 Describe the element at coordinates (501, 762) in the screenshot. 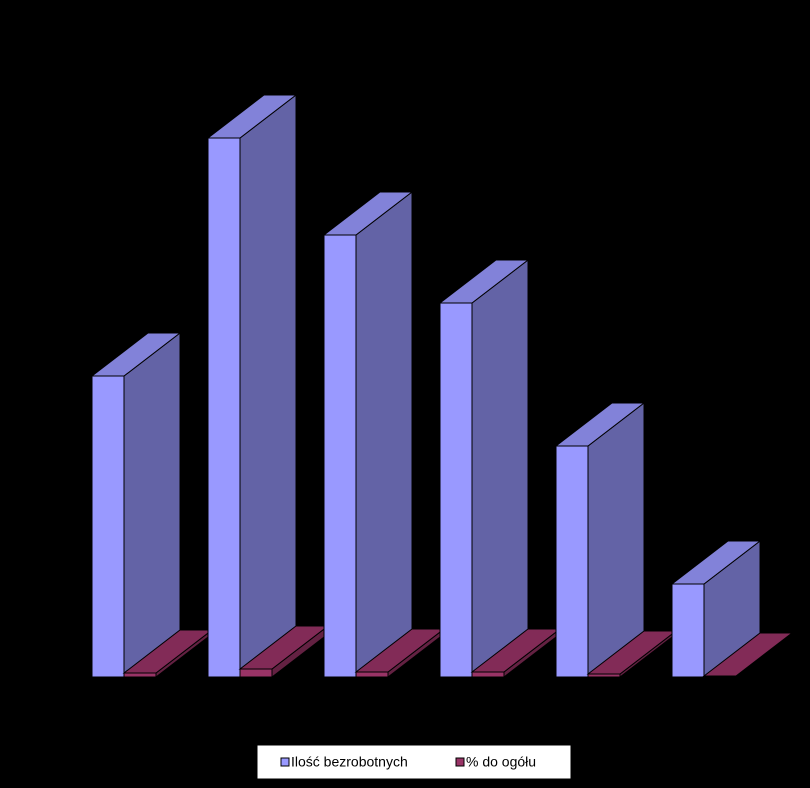

I see `legend-label: % do ogółu` at that location.